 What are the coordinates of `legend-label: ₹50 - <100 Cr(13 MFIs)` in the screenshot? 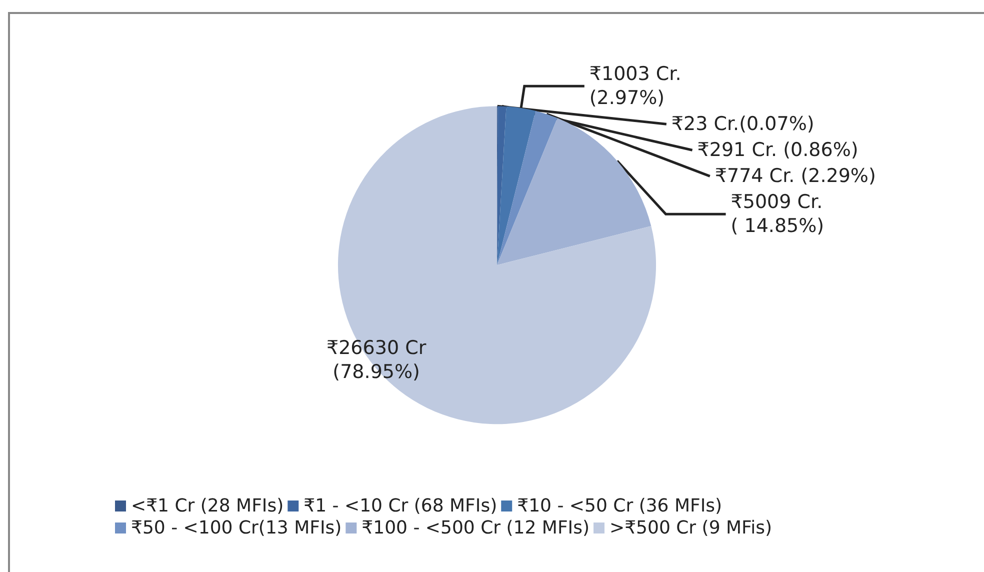 It's located at (236, 528).